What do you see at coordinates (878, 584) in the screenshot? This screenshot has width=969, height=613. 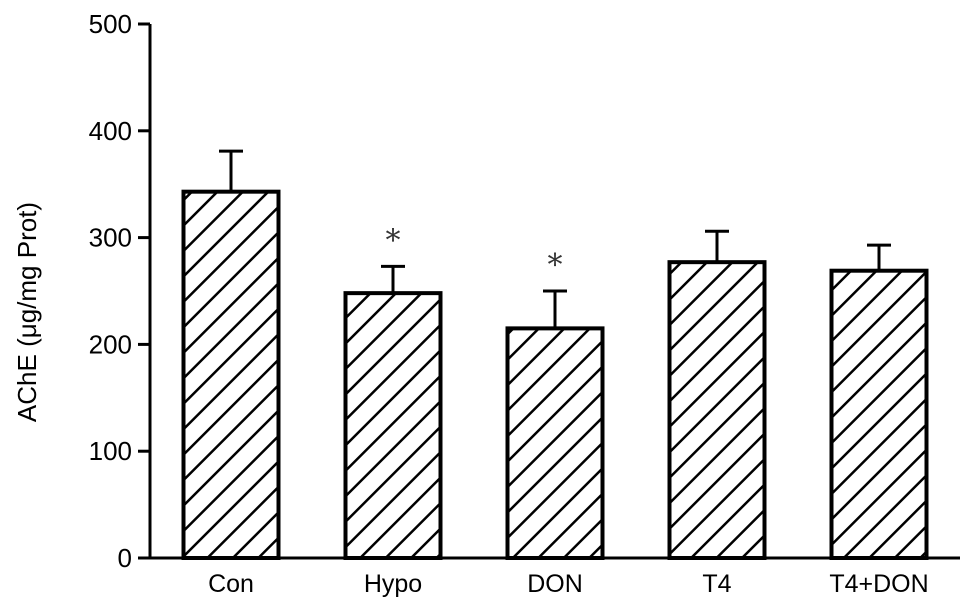 I see `x-tick-label: T4+DON` at bounding box center [878, 584].